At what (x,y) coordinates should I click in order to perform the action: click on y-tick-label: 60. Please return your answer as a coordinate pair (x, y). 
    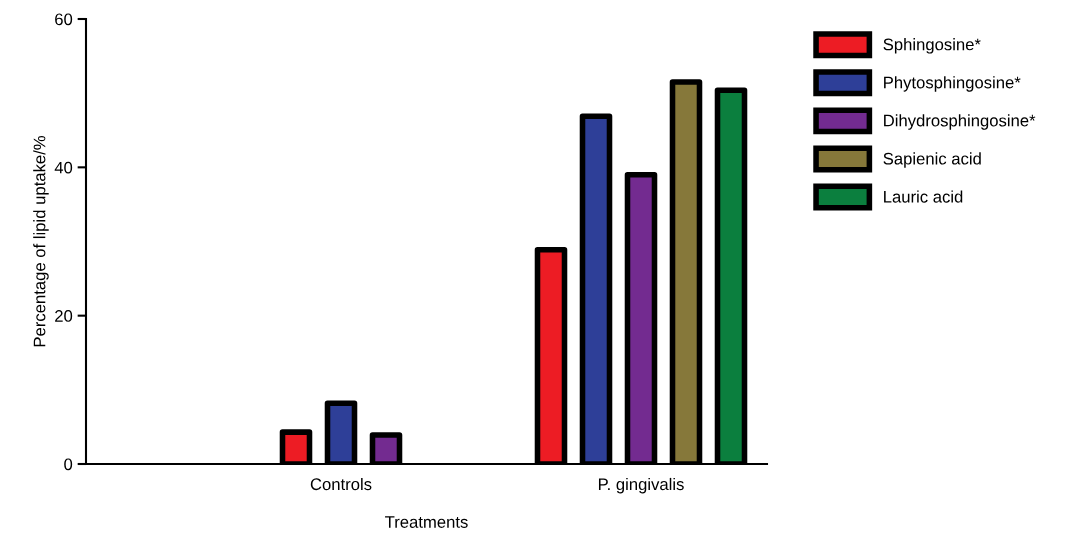
    Looking at the image, I should click on (64, 19).